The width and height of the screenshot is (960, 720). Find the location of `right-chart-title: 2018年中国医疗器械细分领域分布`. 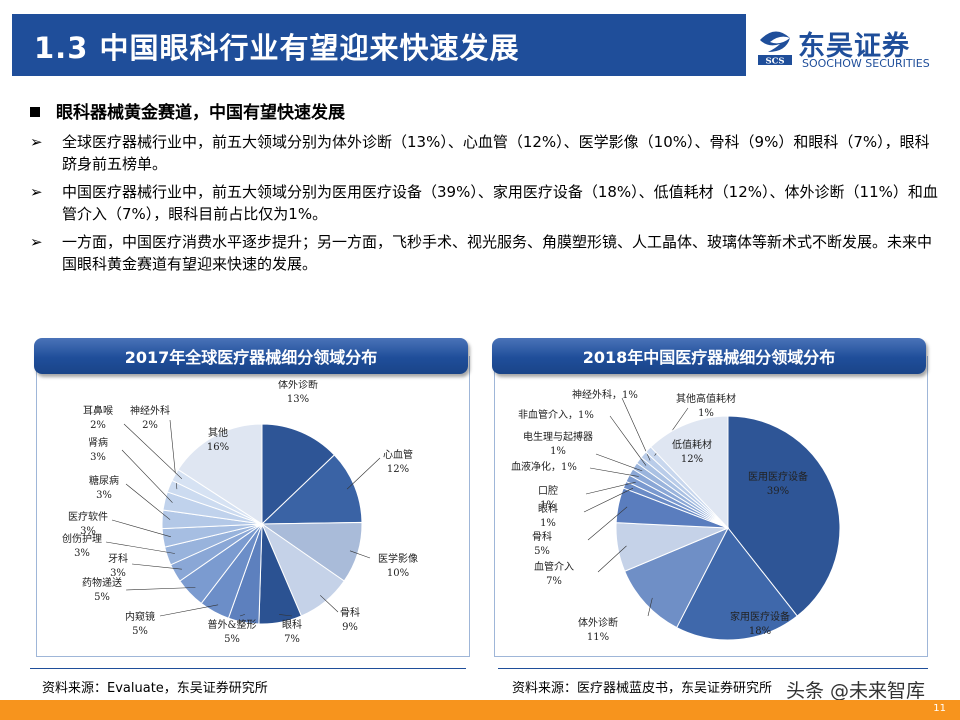

right-chart-title: 2018年中国医疗器械细分领域分布 is located at coordinates (709, 356).